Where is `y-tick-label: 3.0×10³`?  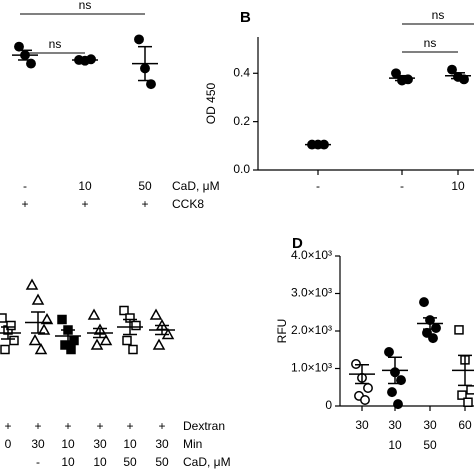 y-tick-label: 3.0×10³ is located at coordinates (311, 293).